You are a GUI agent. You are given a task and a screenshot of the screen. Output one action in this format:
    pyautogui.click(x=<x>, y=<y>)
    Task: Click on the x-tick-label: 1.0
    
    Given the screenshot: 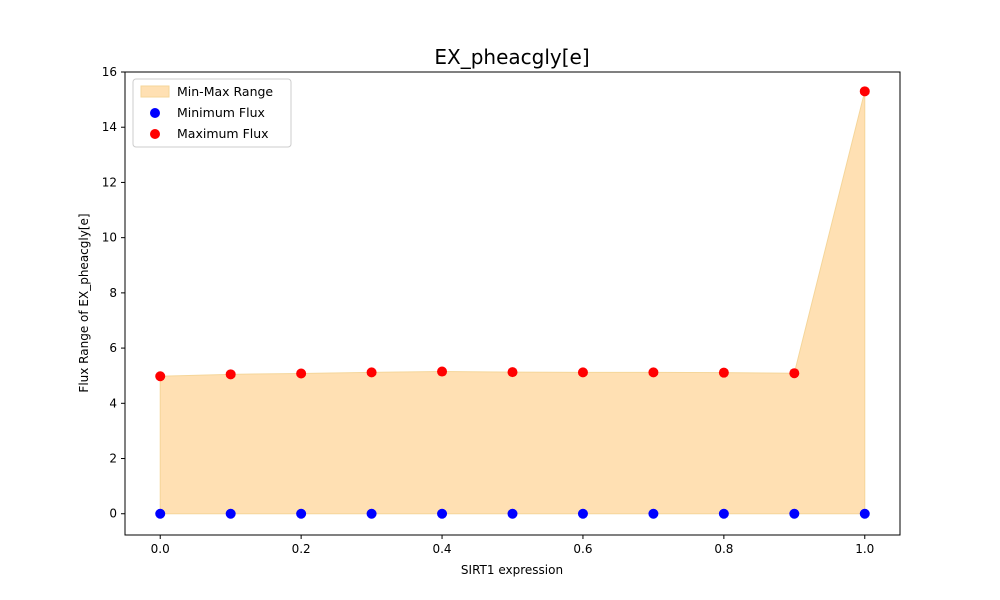 What is the action you would take?
    pyautogui.click(x=864, y=549)
    